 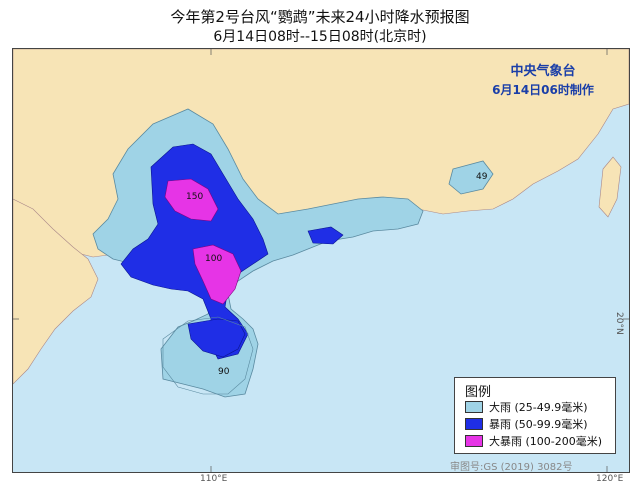 What do you see at coordinates (546, 441) in the screenshot?
I see `legend-label-heavy-rainstorm: 大暴雨 (100-200毫米)` at bounding box center [546, 441].